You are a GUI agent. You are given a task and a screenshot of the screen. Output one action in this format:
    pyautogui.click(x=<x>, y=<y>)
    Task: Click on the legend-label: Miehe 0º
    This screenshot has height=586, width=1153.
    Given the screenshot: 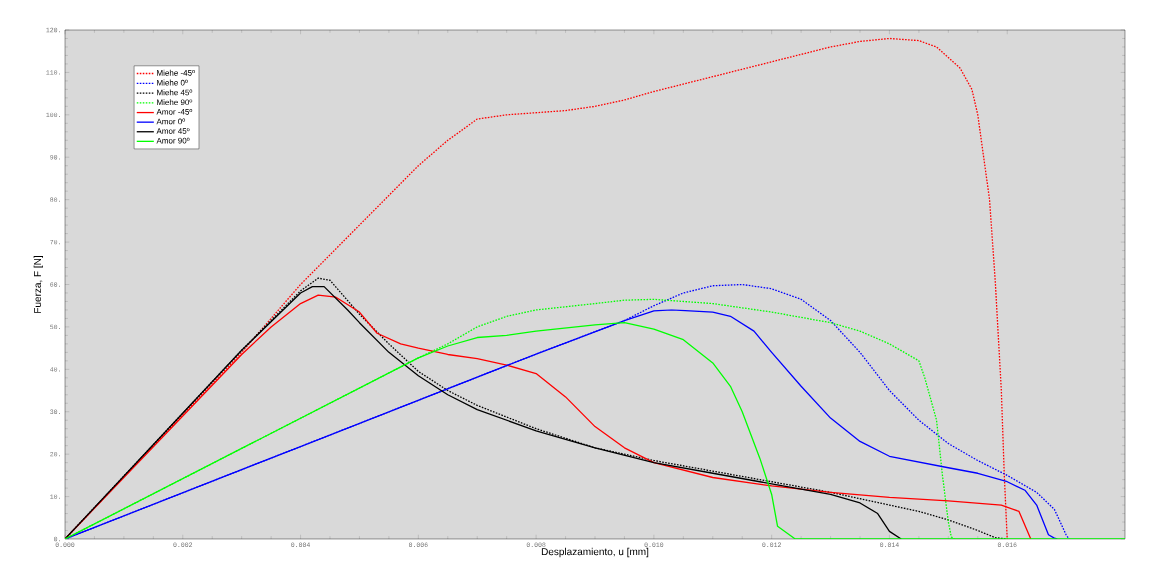 What is the action you would take?
    pyautogui.click(x=172, y=82)
    